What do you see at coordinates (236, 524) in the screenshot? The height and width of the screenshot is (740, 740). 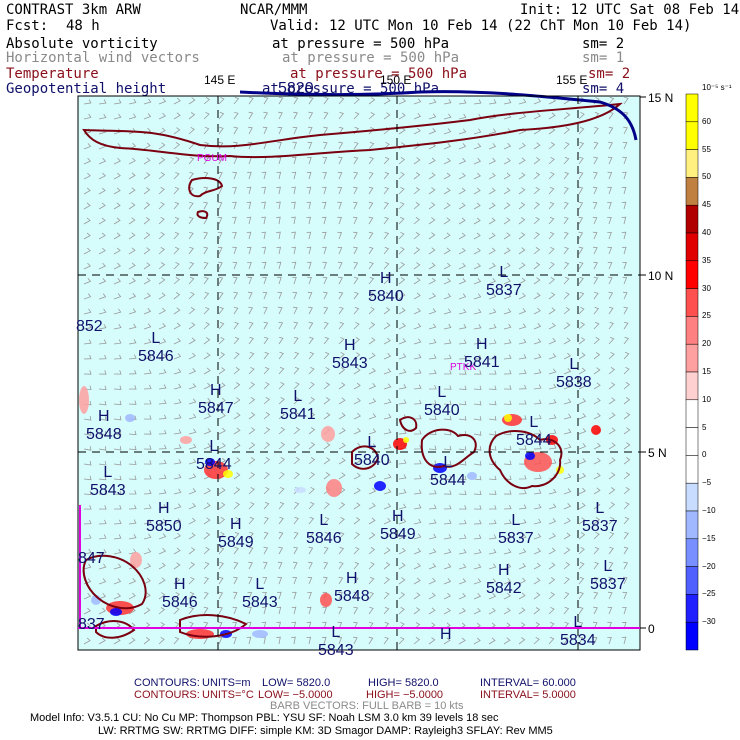 I see `height-label-kind: H` at bounding box center [236, 524].